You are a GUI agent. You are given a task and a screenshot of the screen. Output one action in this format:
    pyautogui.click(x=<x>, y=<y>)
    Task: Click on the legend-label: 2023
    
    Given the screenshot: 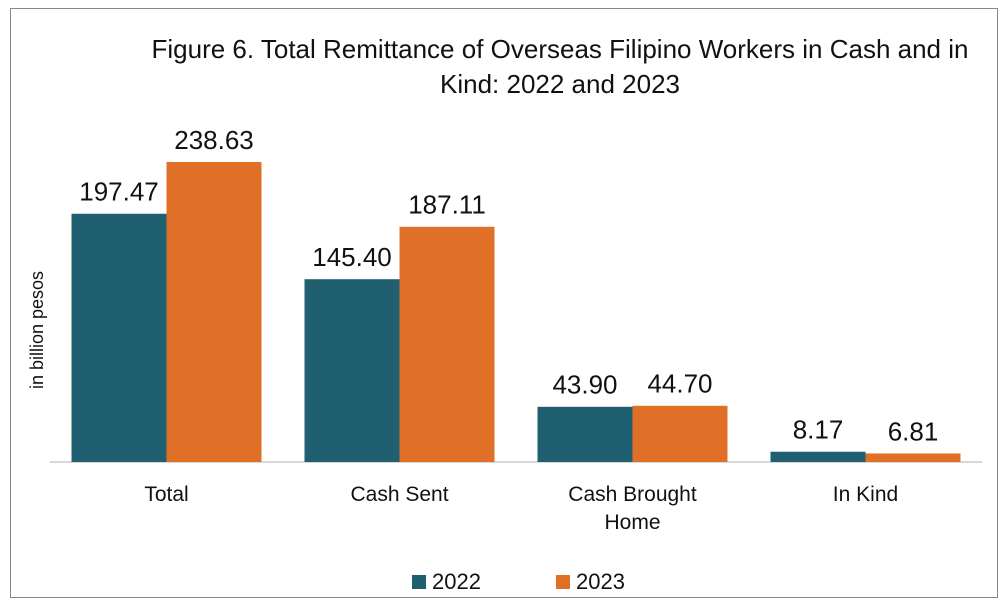 What is the action you would take?
    pyautogui.click(x=600, y=581)
    